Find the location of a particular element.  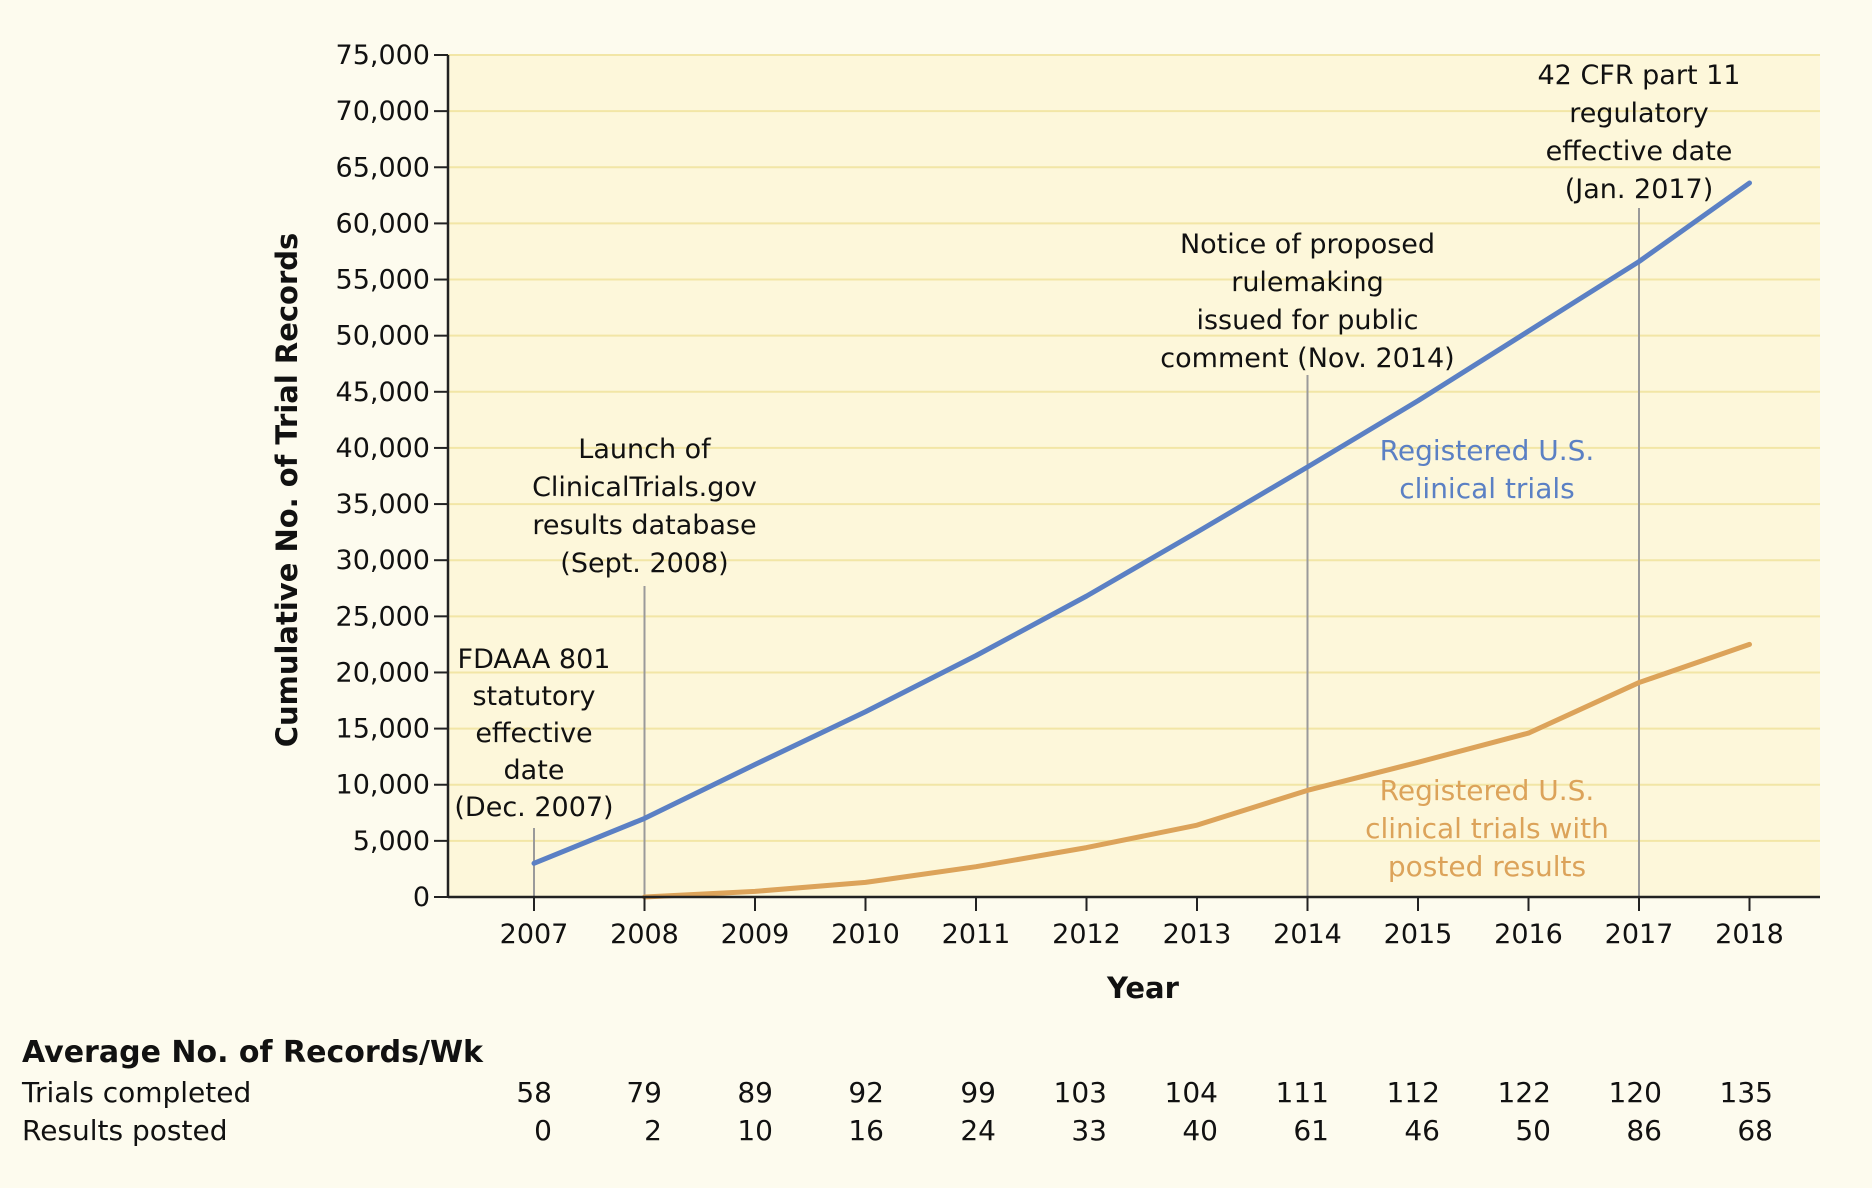

y-tick-label: 50,000 is located at coordinates (383, 336).